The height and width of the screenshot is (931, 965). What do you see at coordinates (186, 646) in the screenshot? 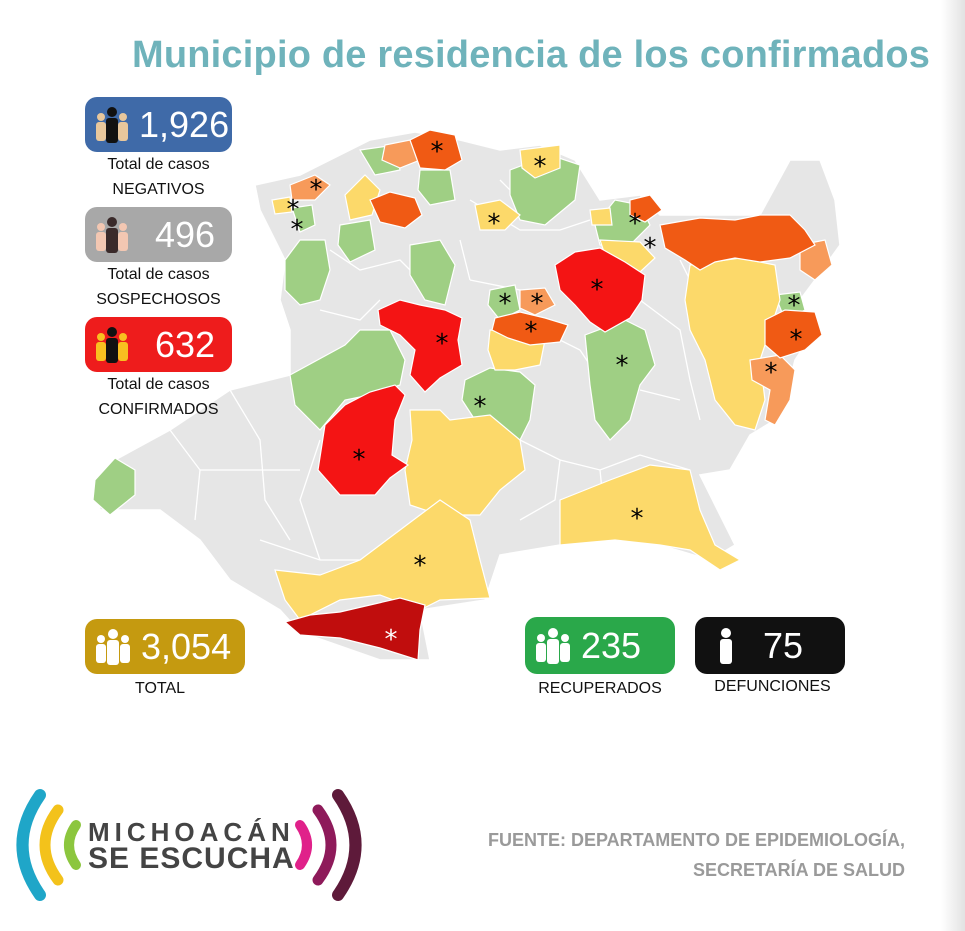
I see `total-value: 3,054` at bounding box center [186, 646].